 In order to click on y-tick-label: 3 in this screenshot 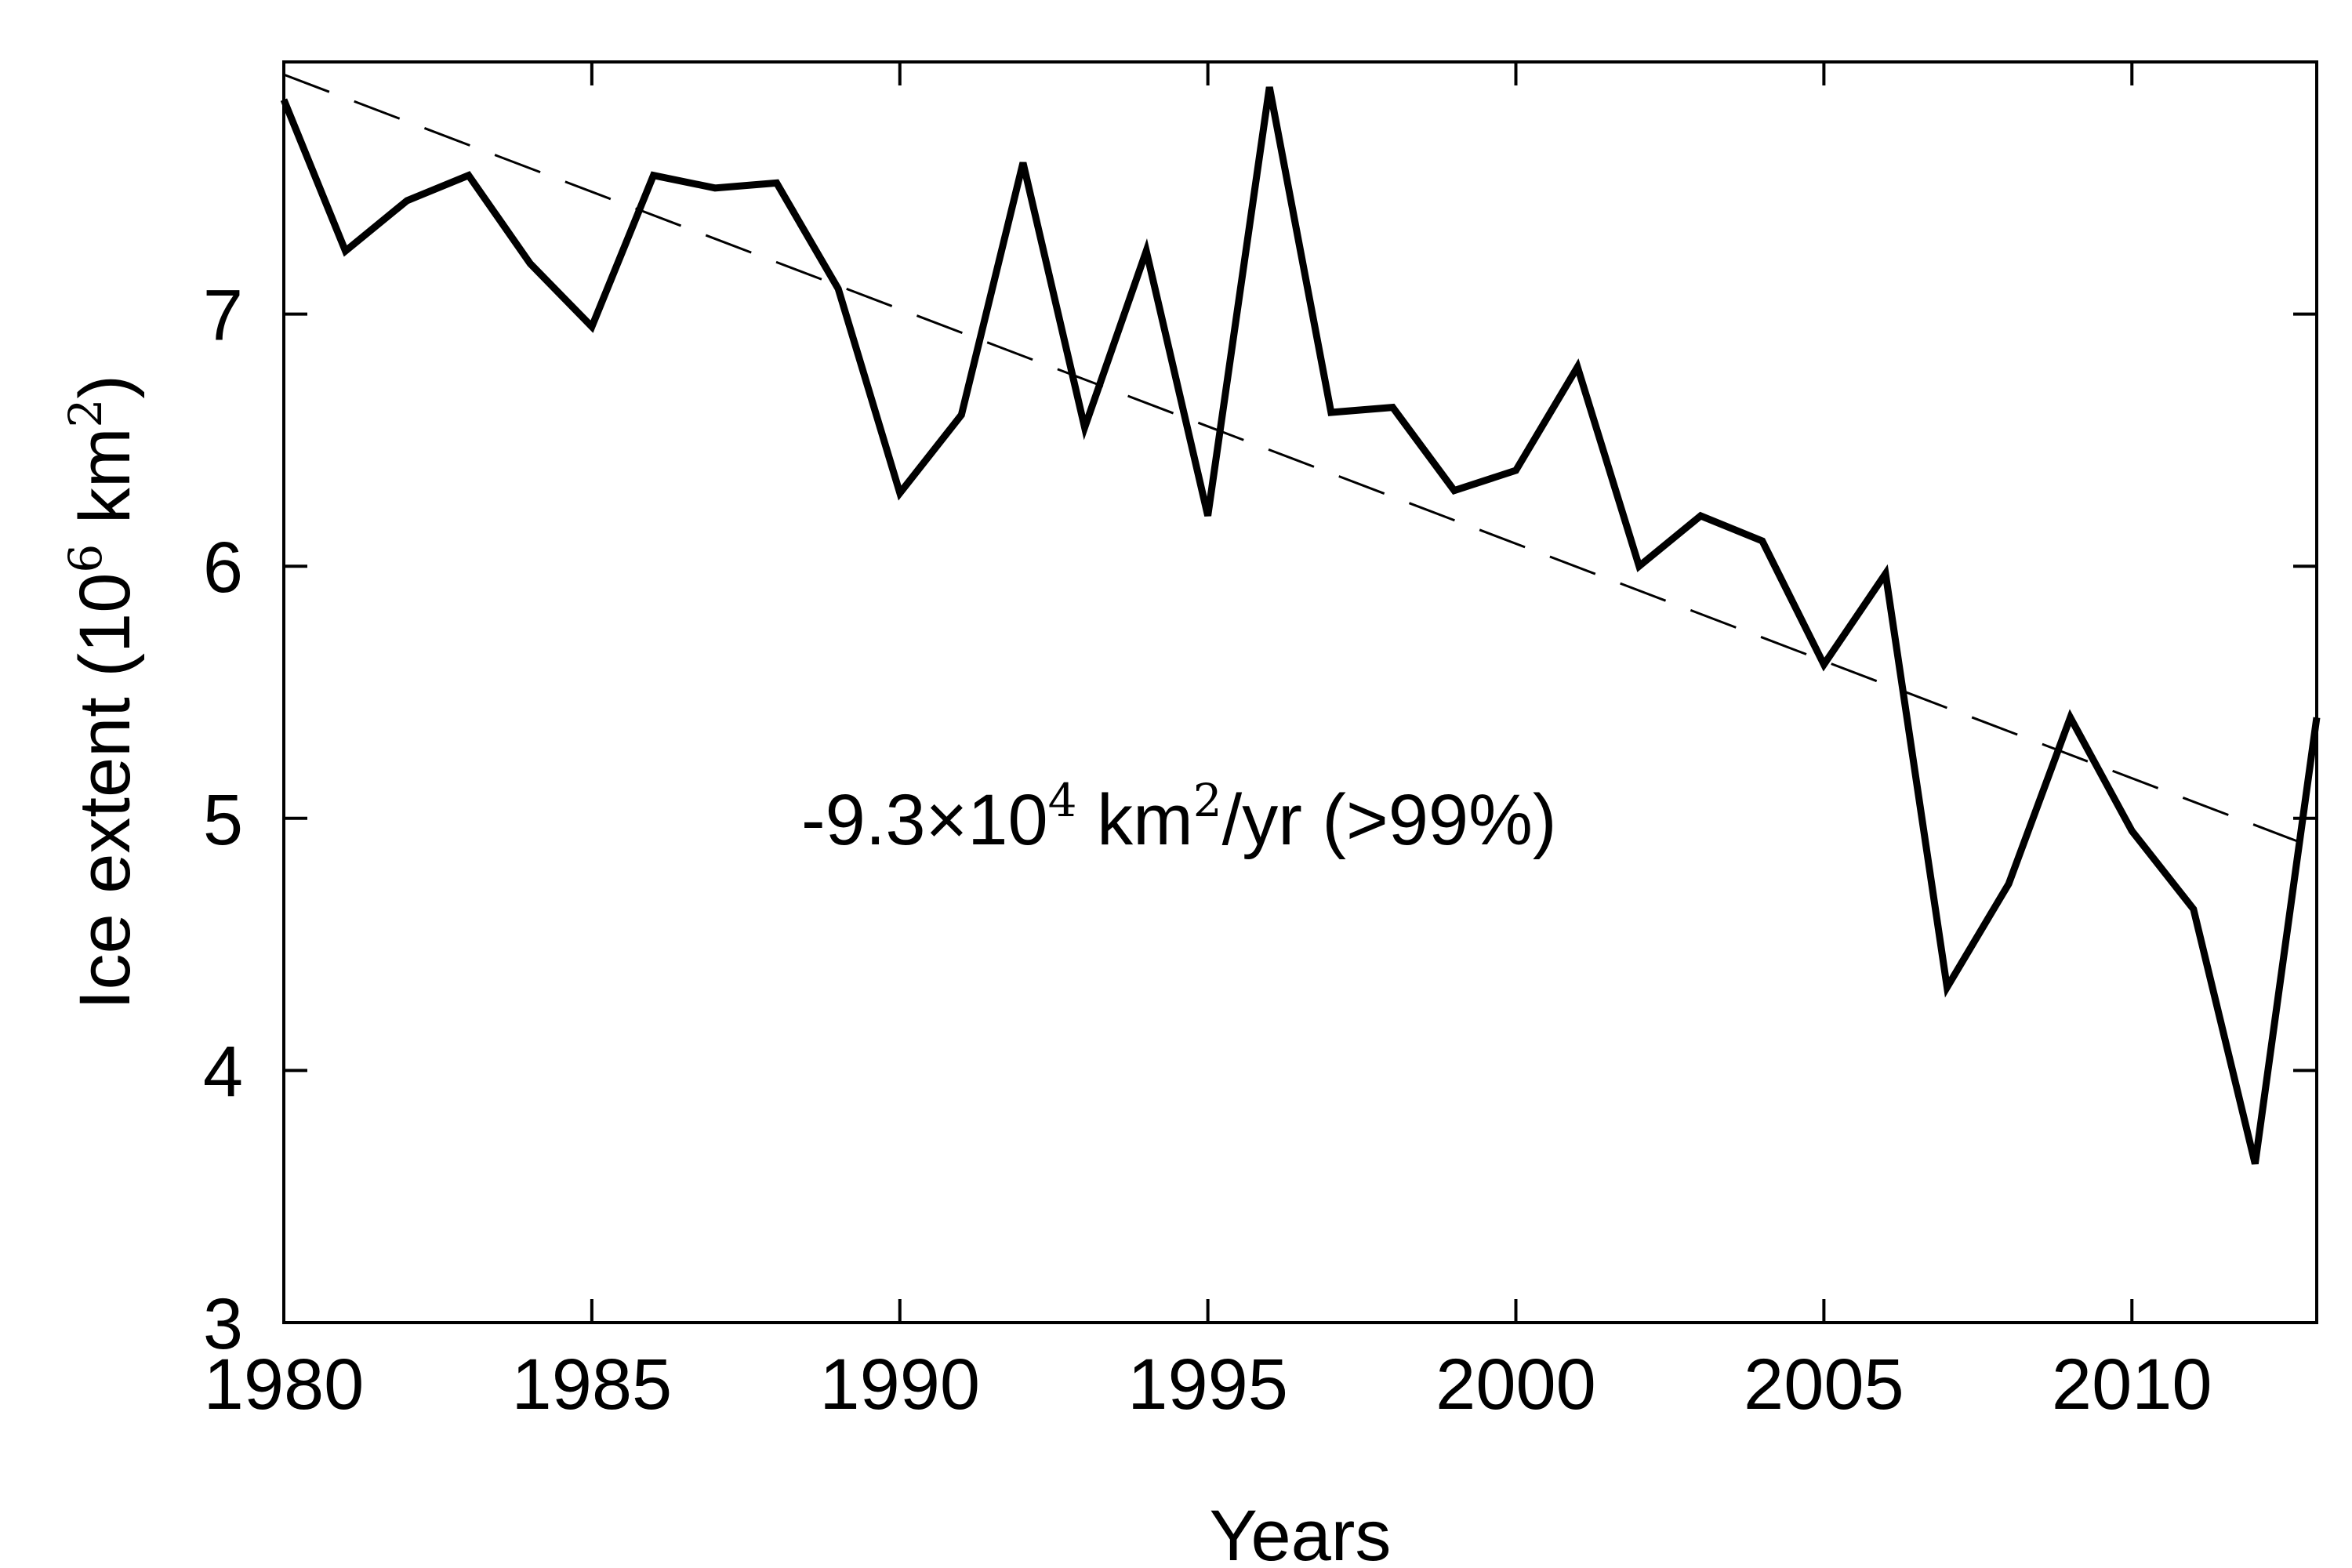, I will do `click(223, 1324)`.